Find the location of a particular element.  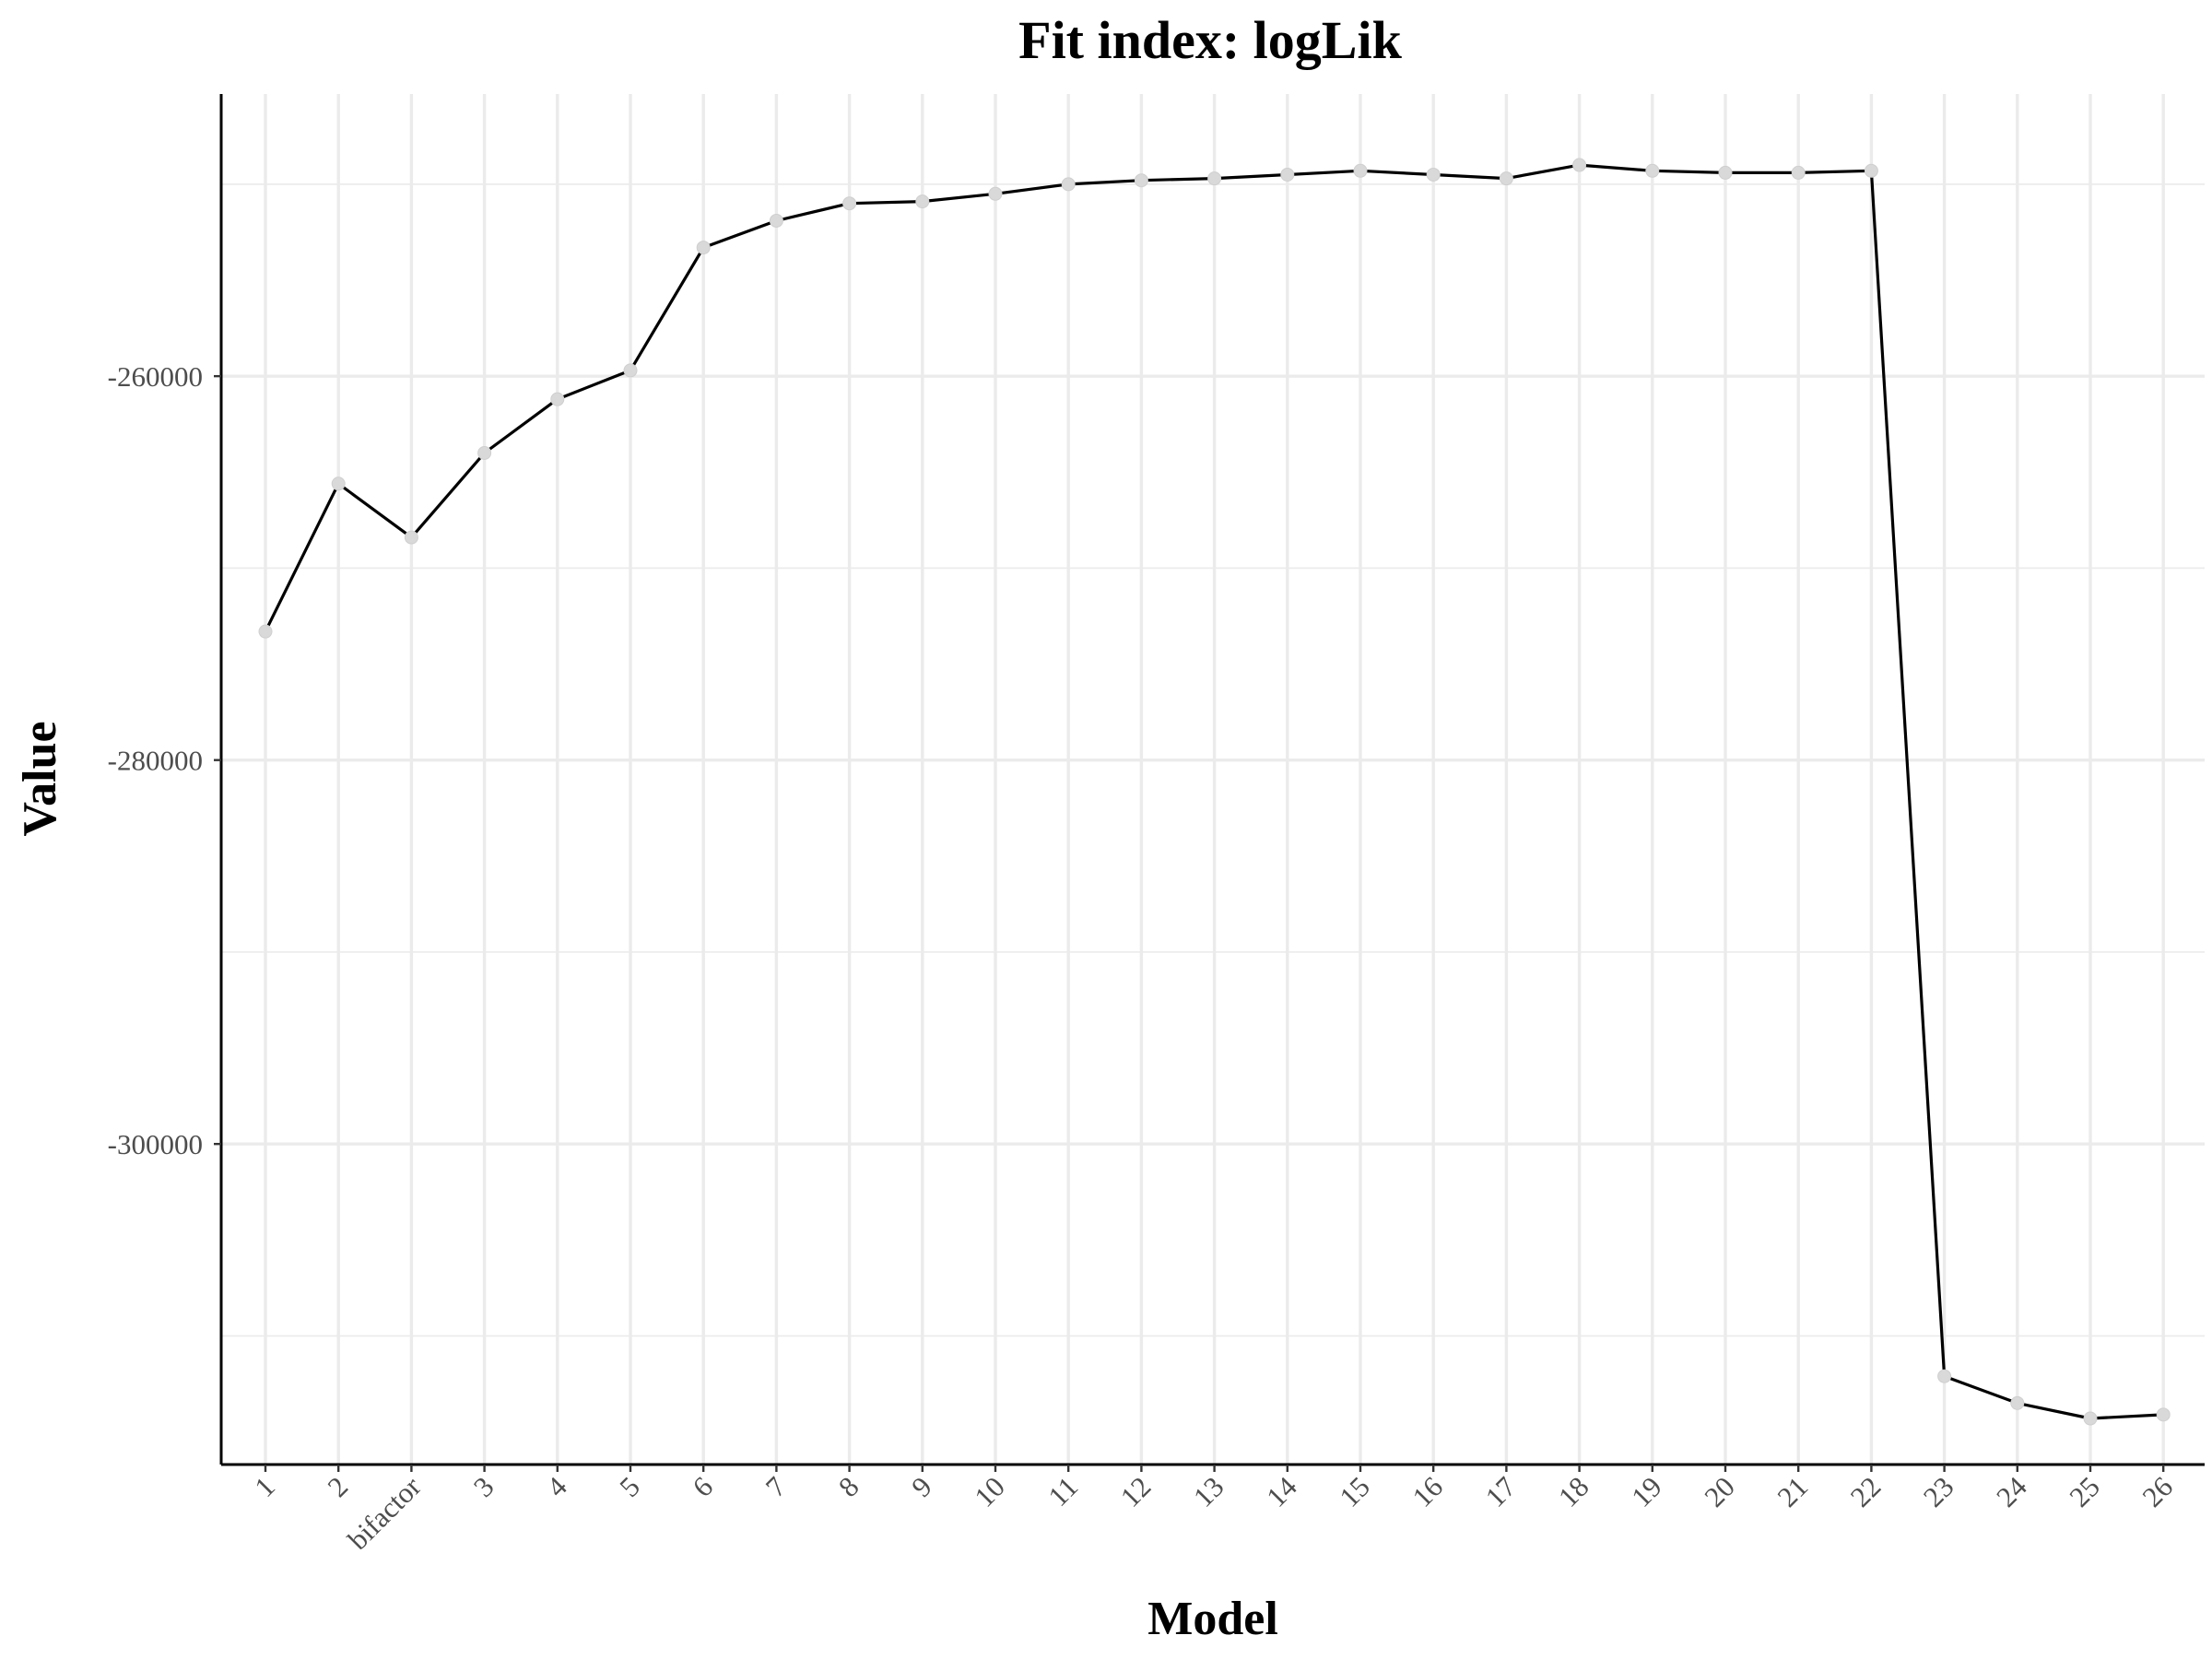

x-tick-label: 8 is located at coordinates (848, 1486).